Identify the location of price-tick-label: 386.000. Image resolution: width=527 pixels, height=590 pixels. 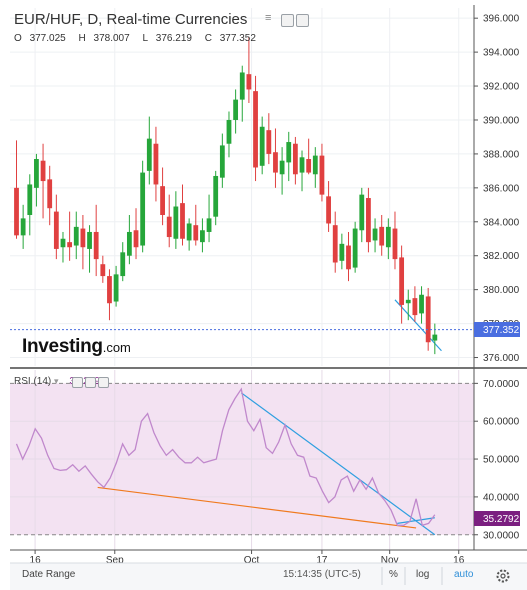
(501, 188).